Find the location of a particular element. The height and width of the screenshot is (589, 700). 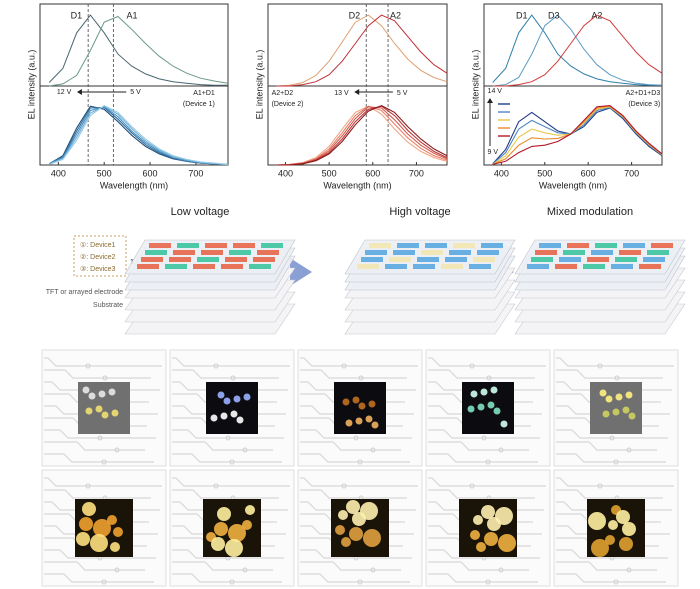

annotation: (Device 1) is located at coordinates (199, 104).